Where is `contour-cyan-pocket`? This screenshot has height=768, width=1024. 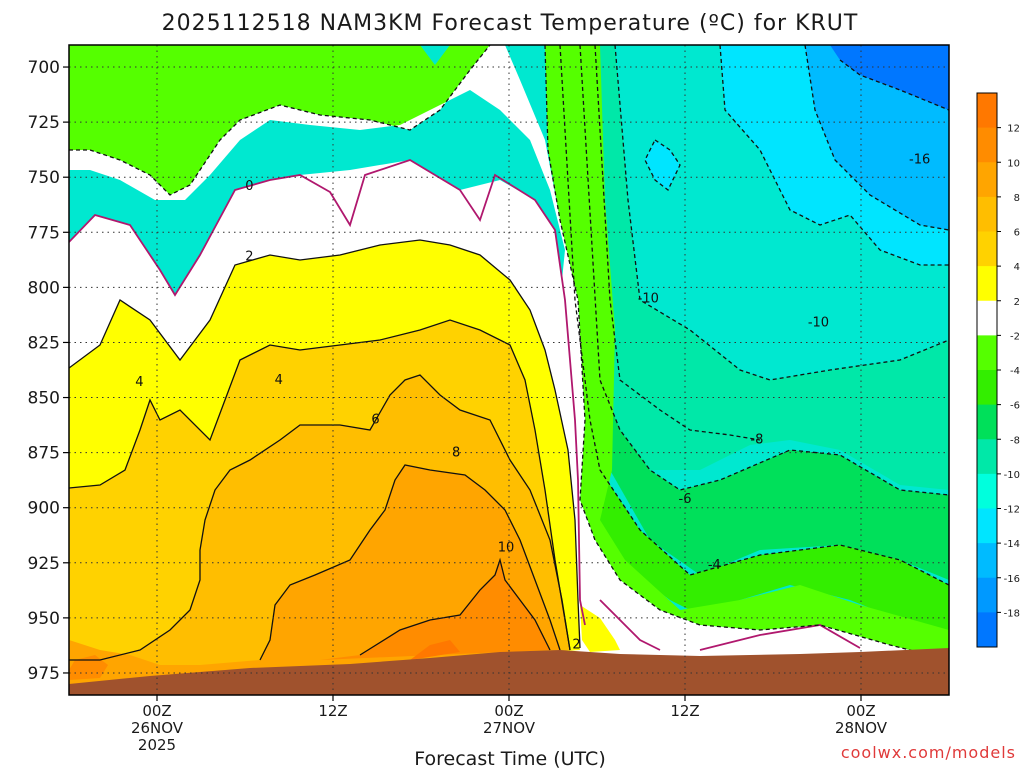
contour-cyan-pocket is located at coordinates (662, 165).